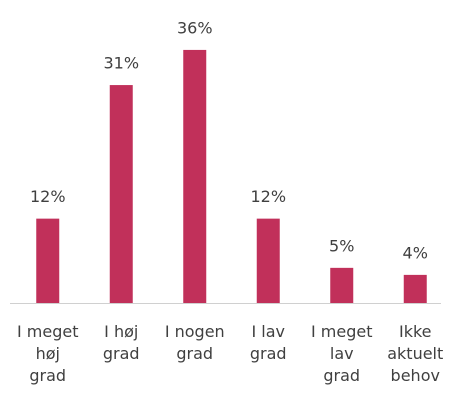 The height and width of the screenshot is (403, 449). Describe the element at coordinates (48, 353) in the screenshot. I see `x-tick-label: I meget høj grad` at that location.